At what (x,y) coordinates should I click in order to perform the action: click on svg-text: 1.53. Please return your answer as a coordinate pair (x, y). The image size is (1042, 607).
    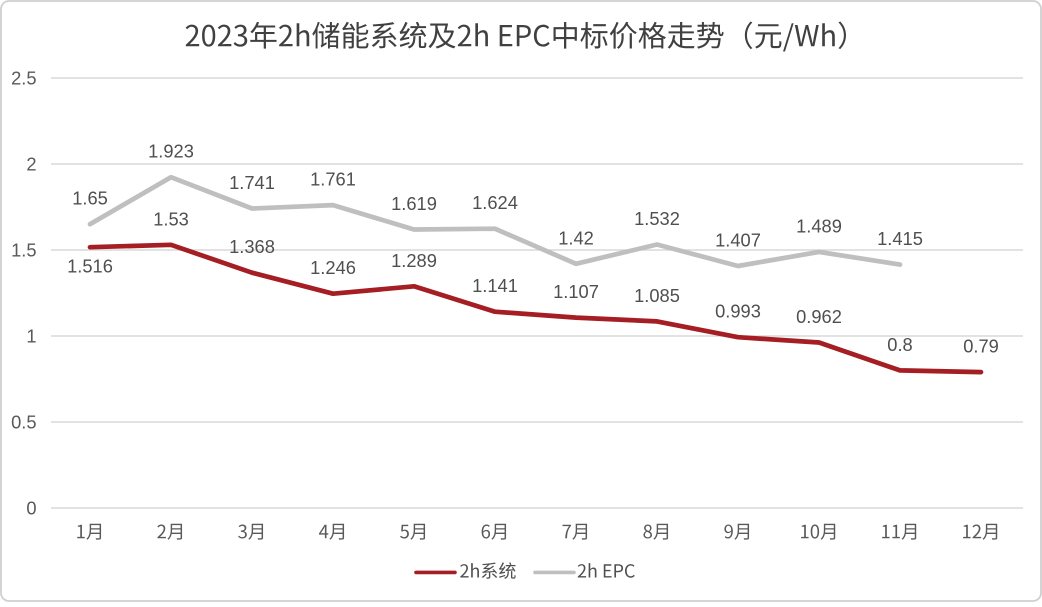
    Looking at the image, I should click on (171, 218).